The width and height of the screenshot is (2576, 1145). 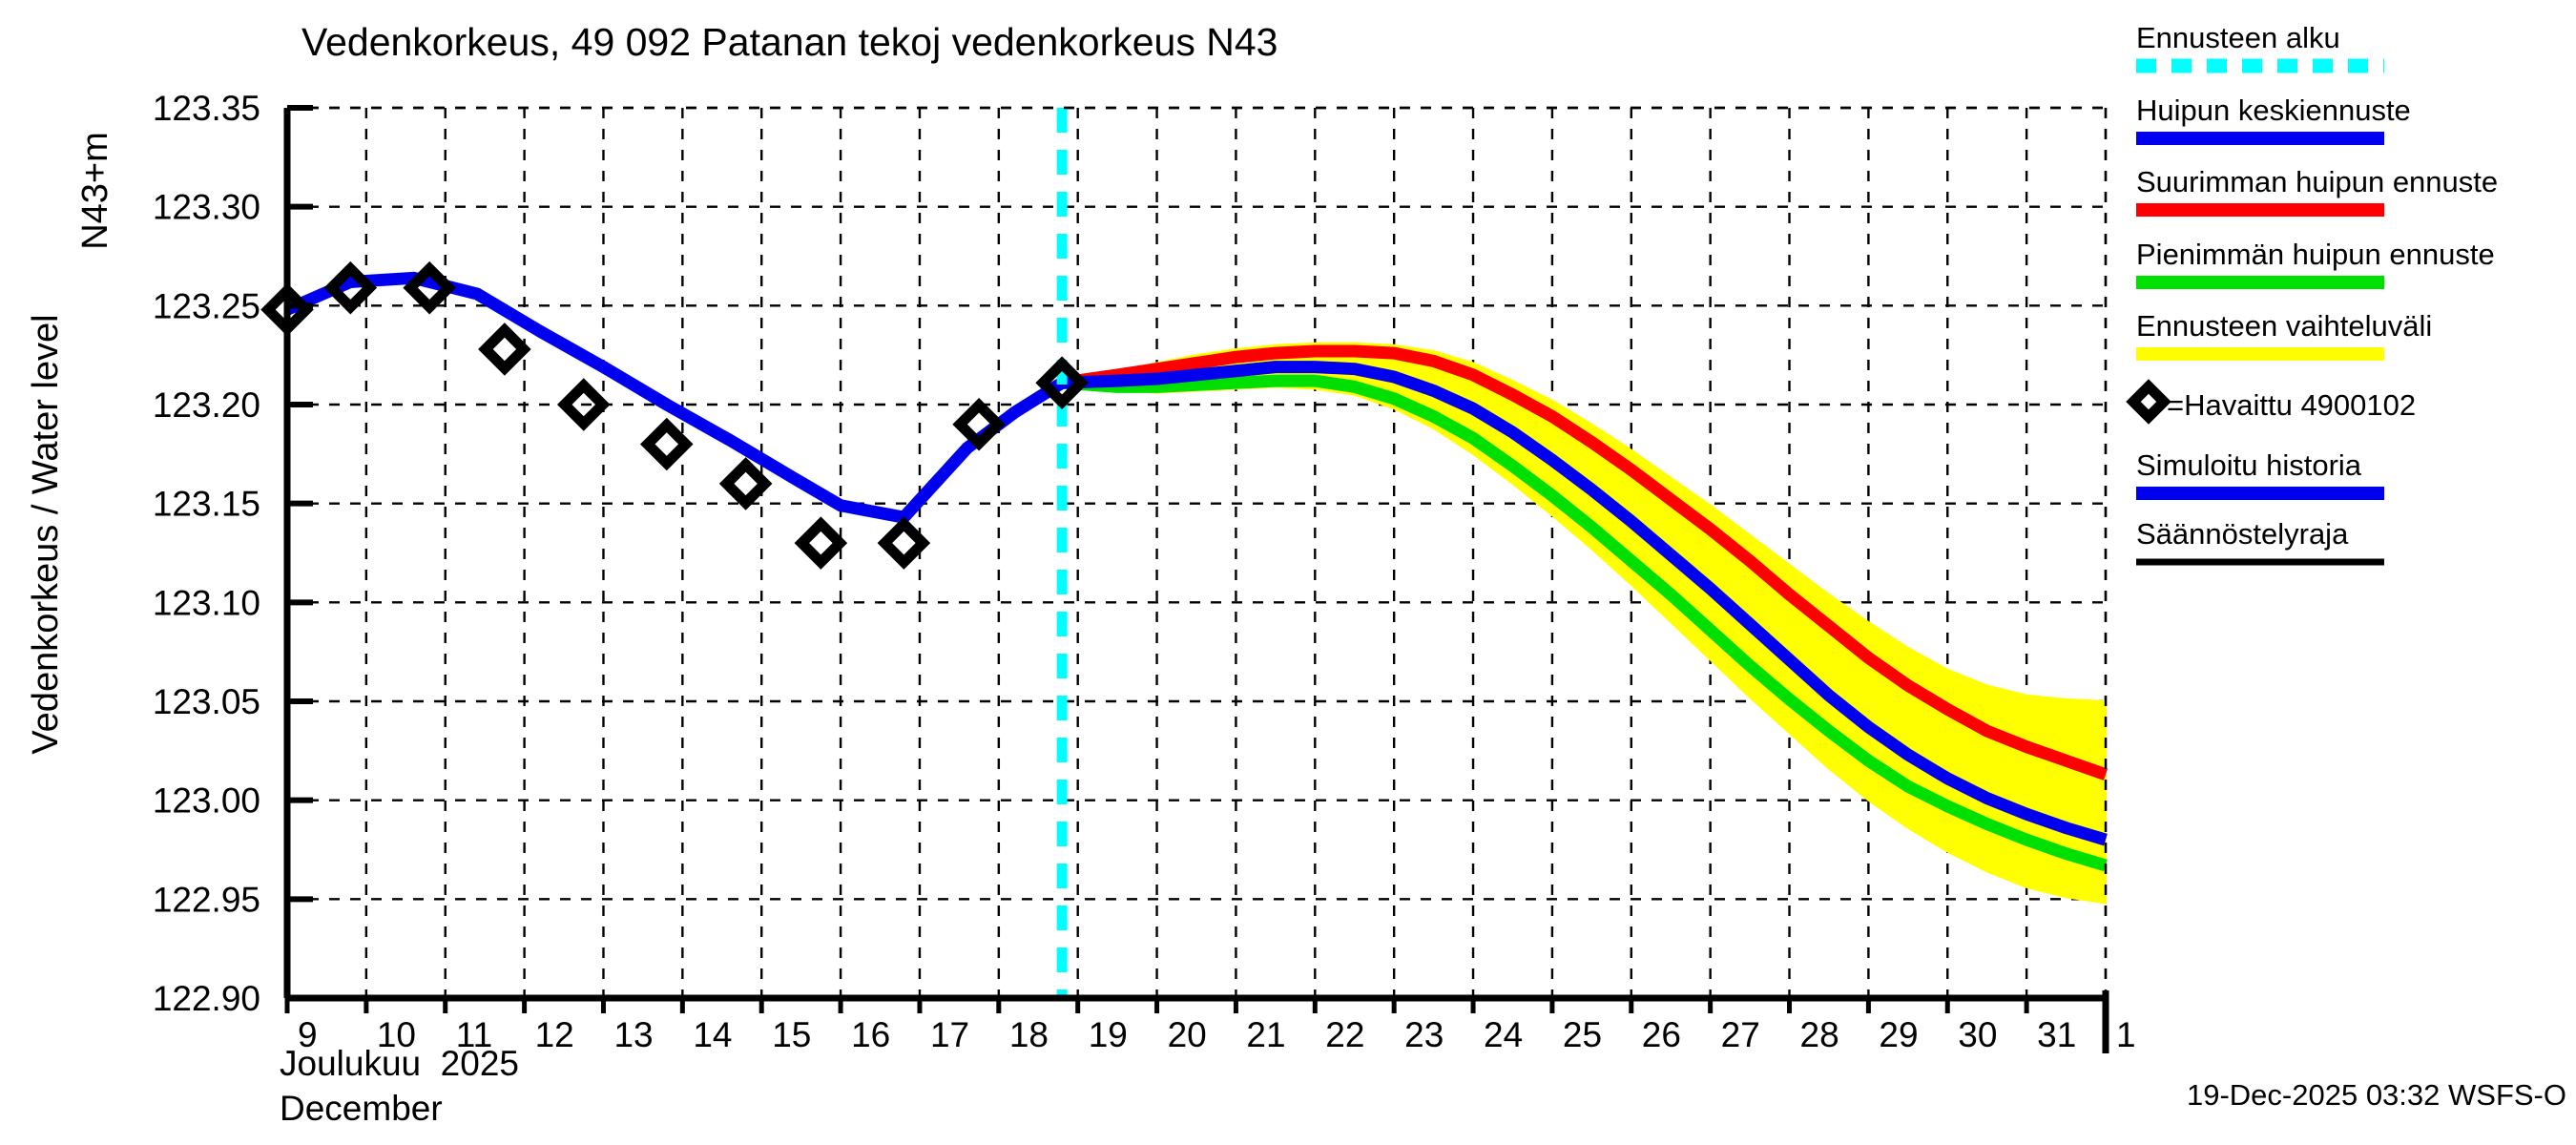 What do you see at coordinates (2126, 1034) in the screenshot?
I see `x-axis-tick-label: 1` at bounding box center [2126, 1034].